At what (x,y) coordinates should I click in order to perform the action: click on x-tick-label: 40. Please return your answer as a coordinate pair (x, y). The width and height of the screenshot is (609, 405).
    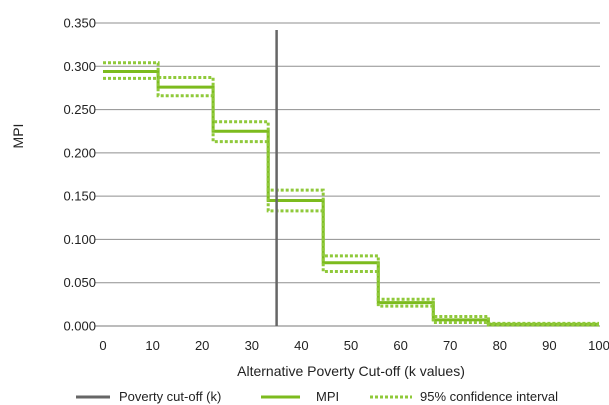
    Looking at the image, I should click on (301, 345).